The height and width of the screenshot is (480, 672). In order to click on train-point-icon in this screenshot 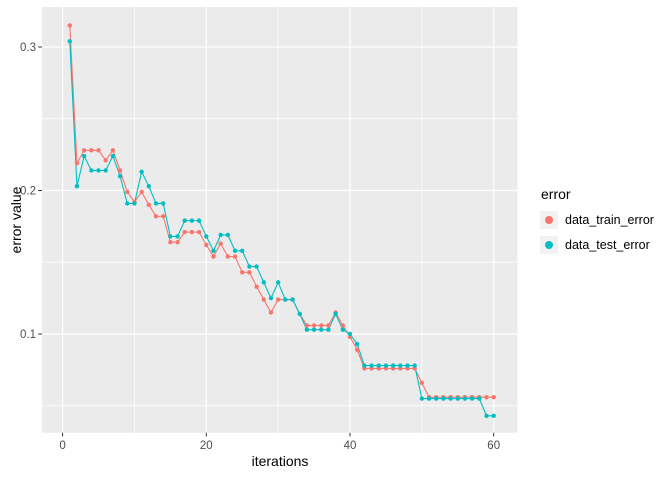, I will do `click(549, 220)`.